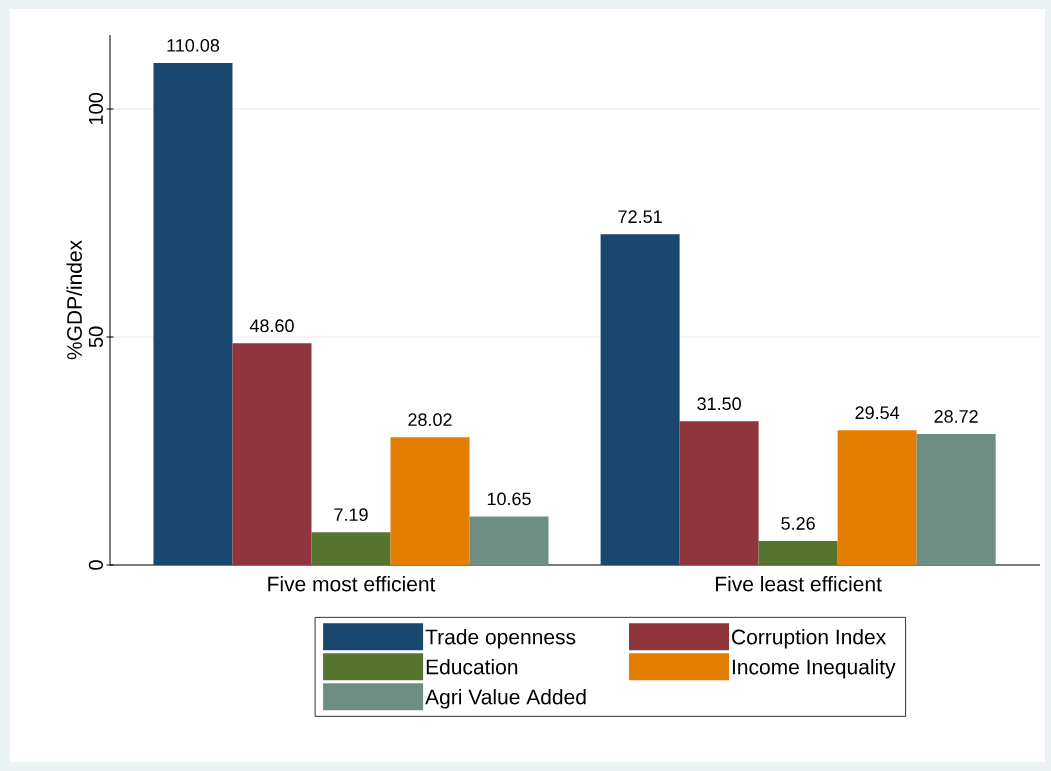 The width and height of the screenshot is (1051, 771). I want to click on data-label: 28.72, so click(956, 416).